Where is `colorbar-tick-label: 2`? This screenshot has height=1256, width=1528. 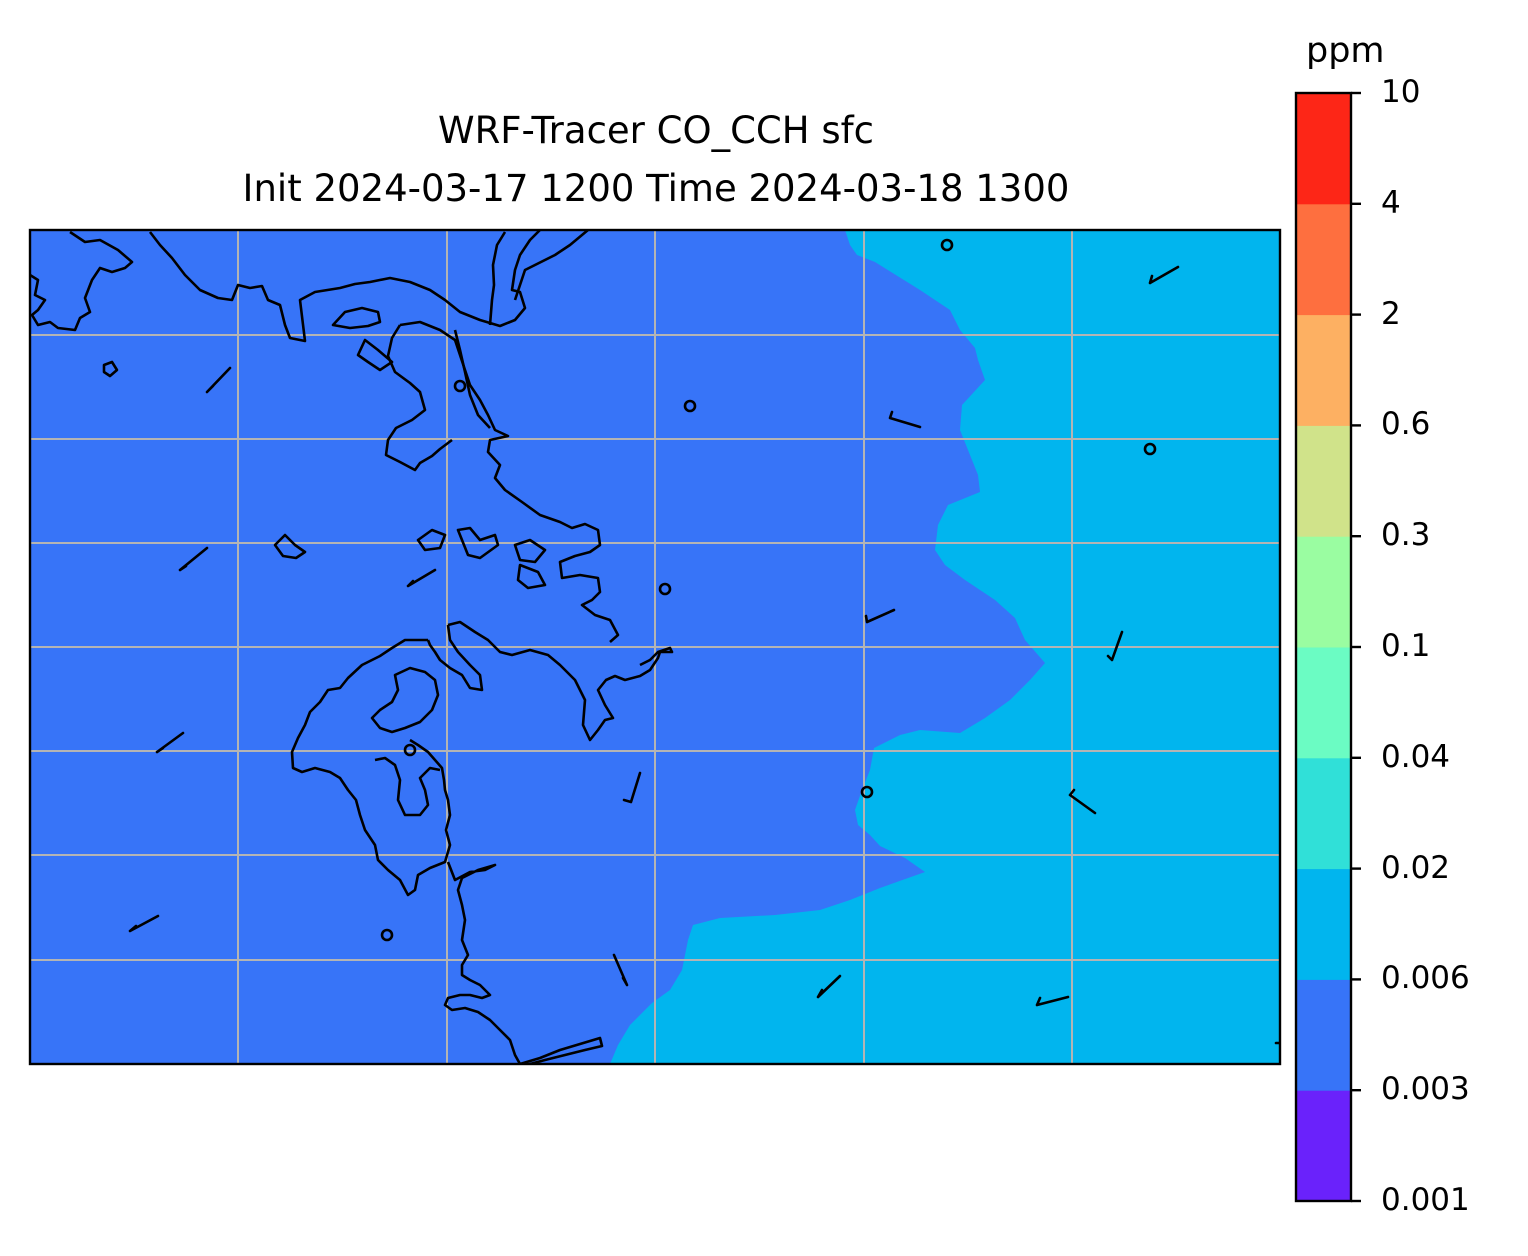
colorbar-tick-label: 2 is located at coordinates (1391, 313).